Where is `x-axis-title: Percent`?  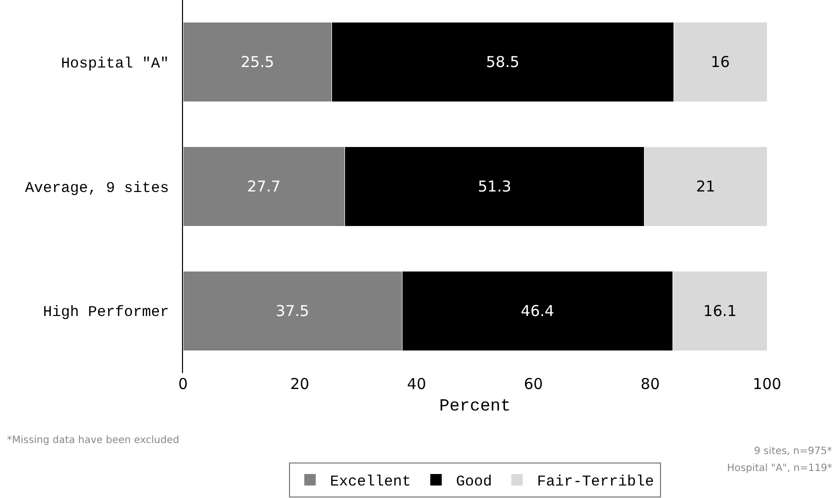 x-axis-title: Percent is located at coordinates (475, 406).